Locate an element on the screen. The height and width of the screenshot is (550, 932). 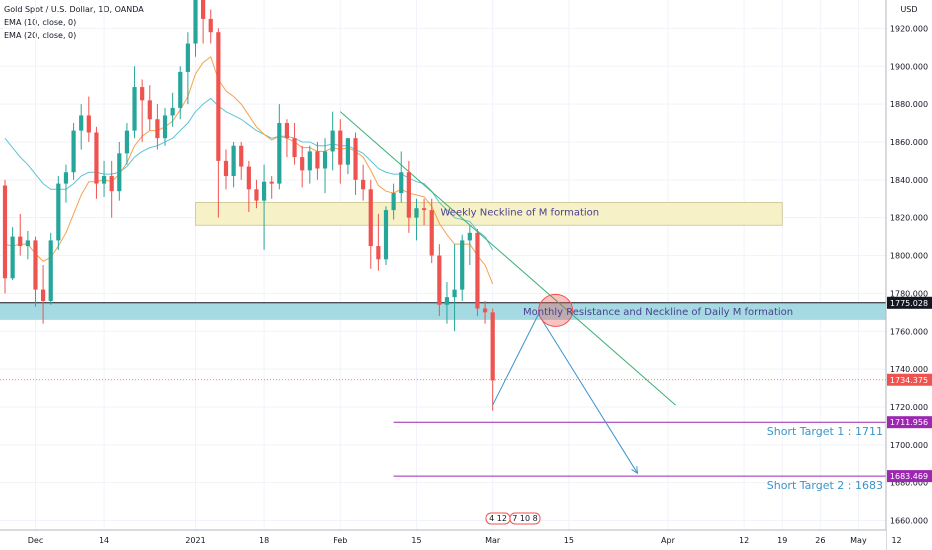
time-tick-label: Apr is located at coordinates (668, 540).